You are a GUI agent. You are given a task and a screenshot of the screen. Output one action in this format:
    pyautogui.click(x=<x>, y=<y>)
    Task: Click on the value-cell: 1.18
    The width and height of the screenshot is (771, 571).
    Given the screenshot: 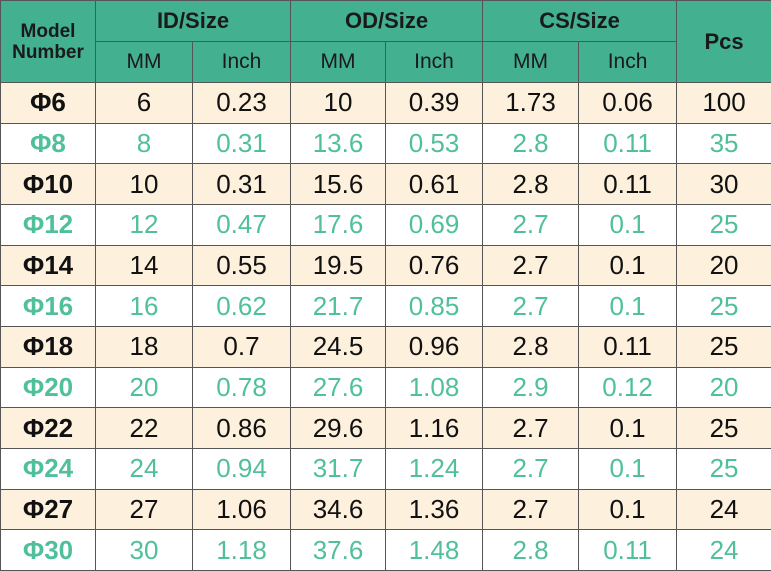 What is the action you would take?
    pyautogui.click(x=241, y=550)
    